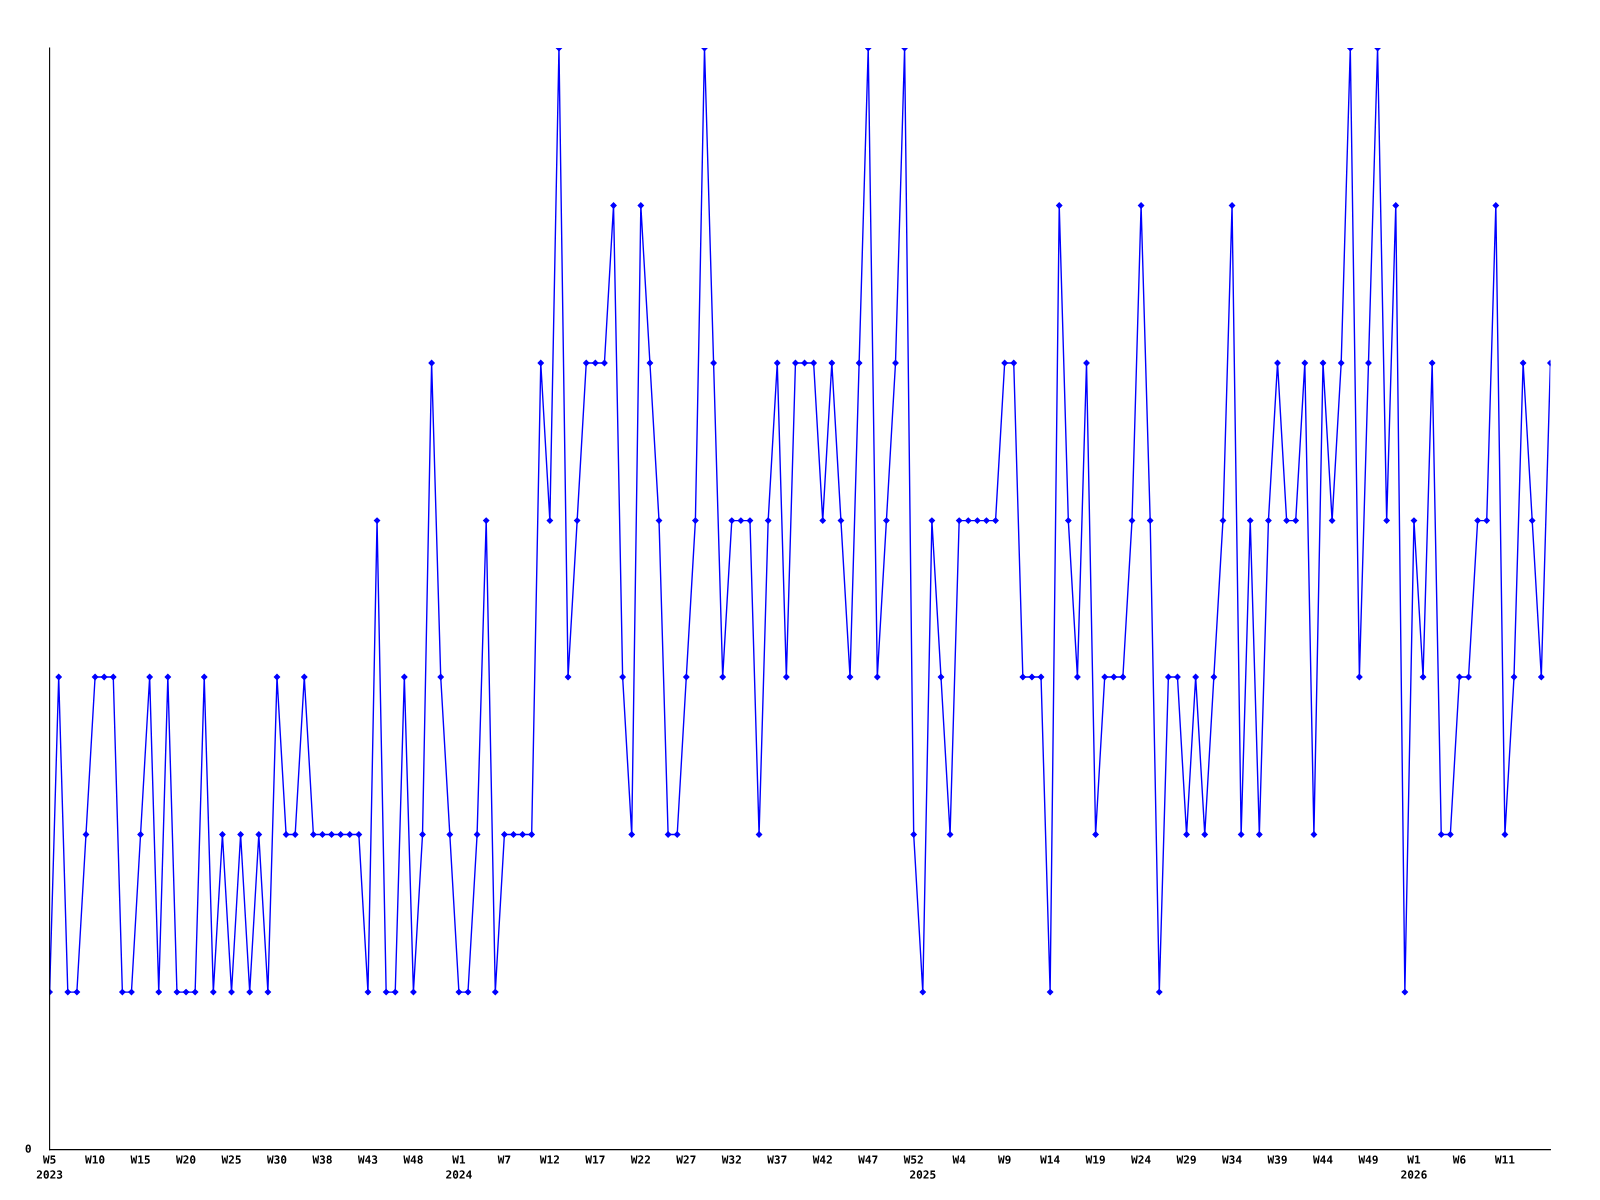 Image resolution: width=1600 pixels, height=1200 pixels. I want to click on x-tick-label: W43, so click(367, 1159).